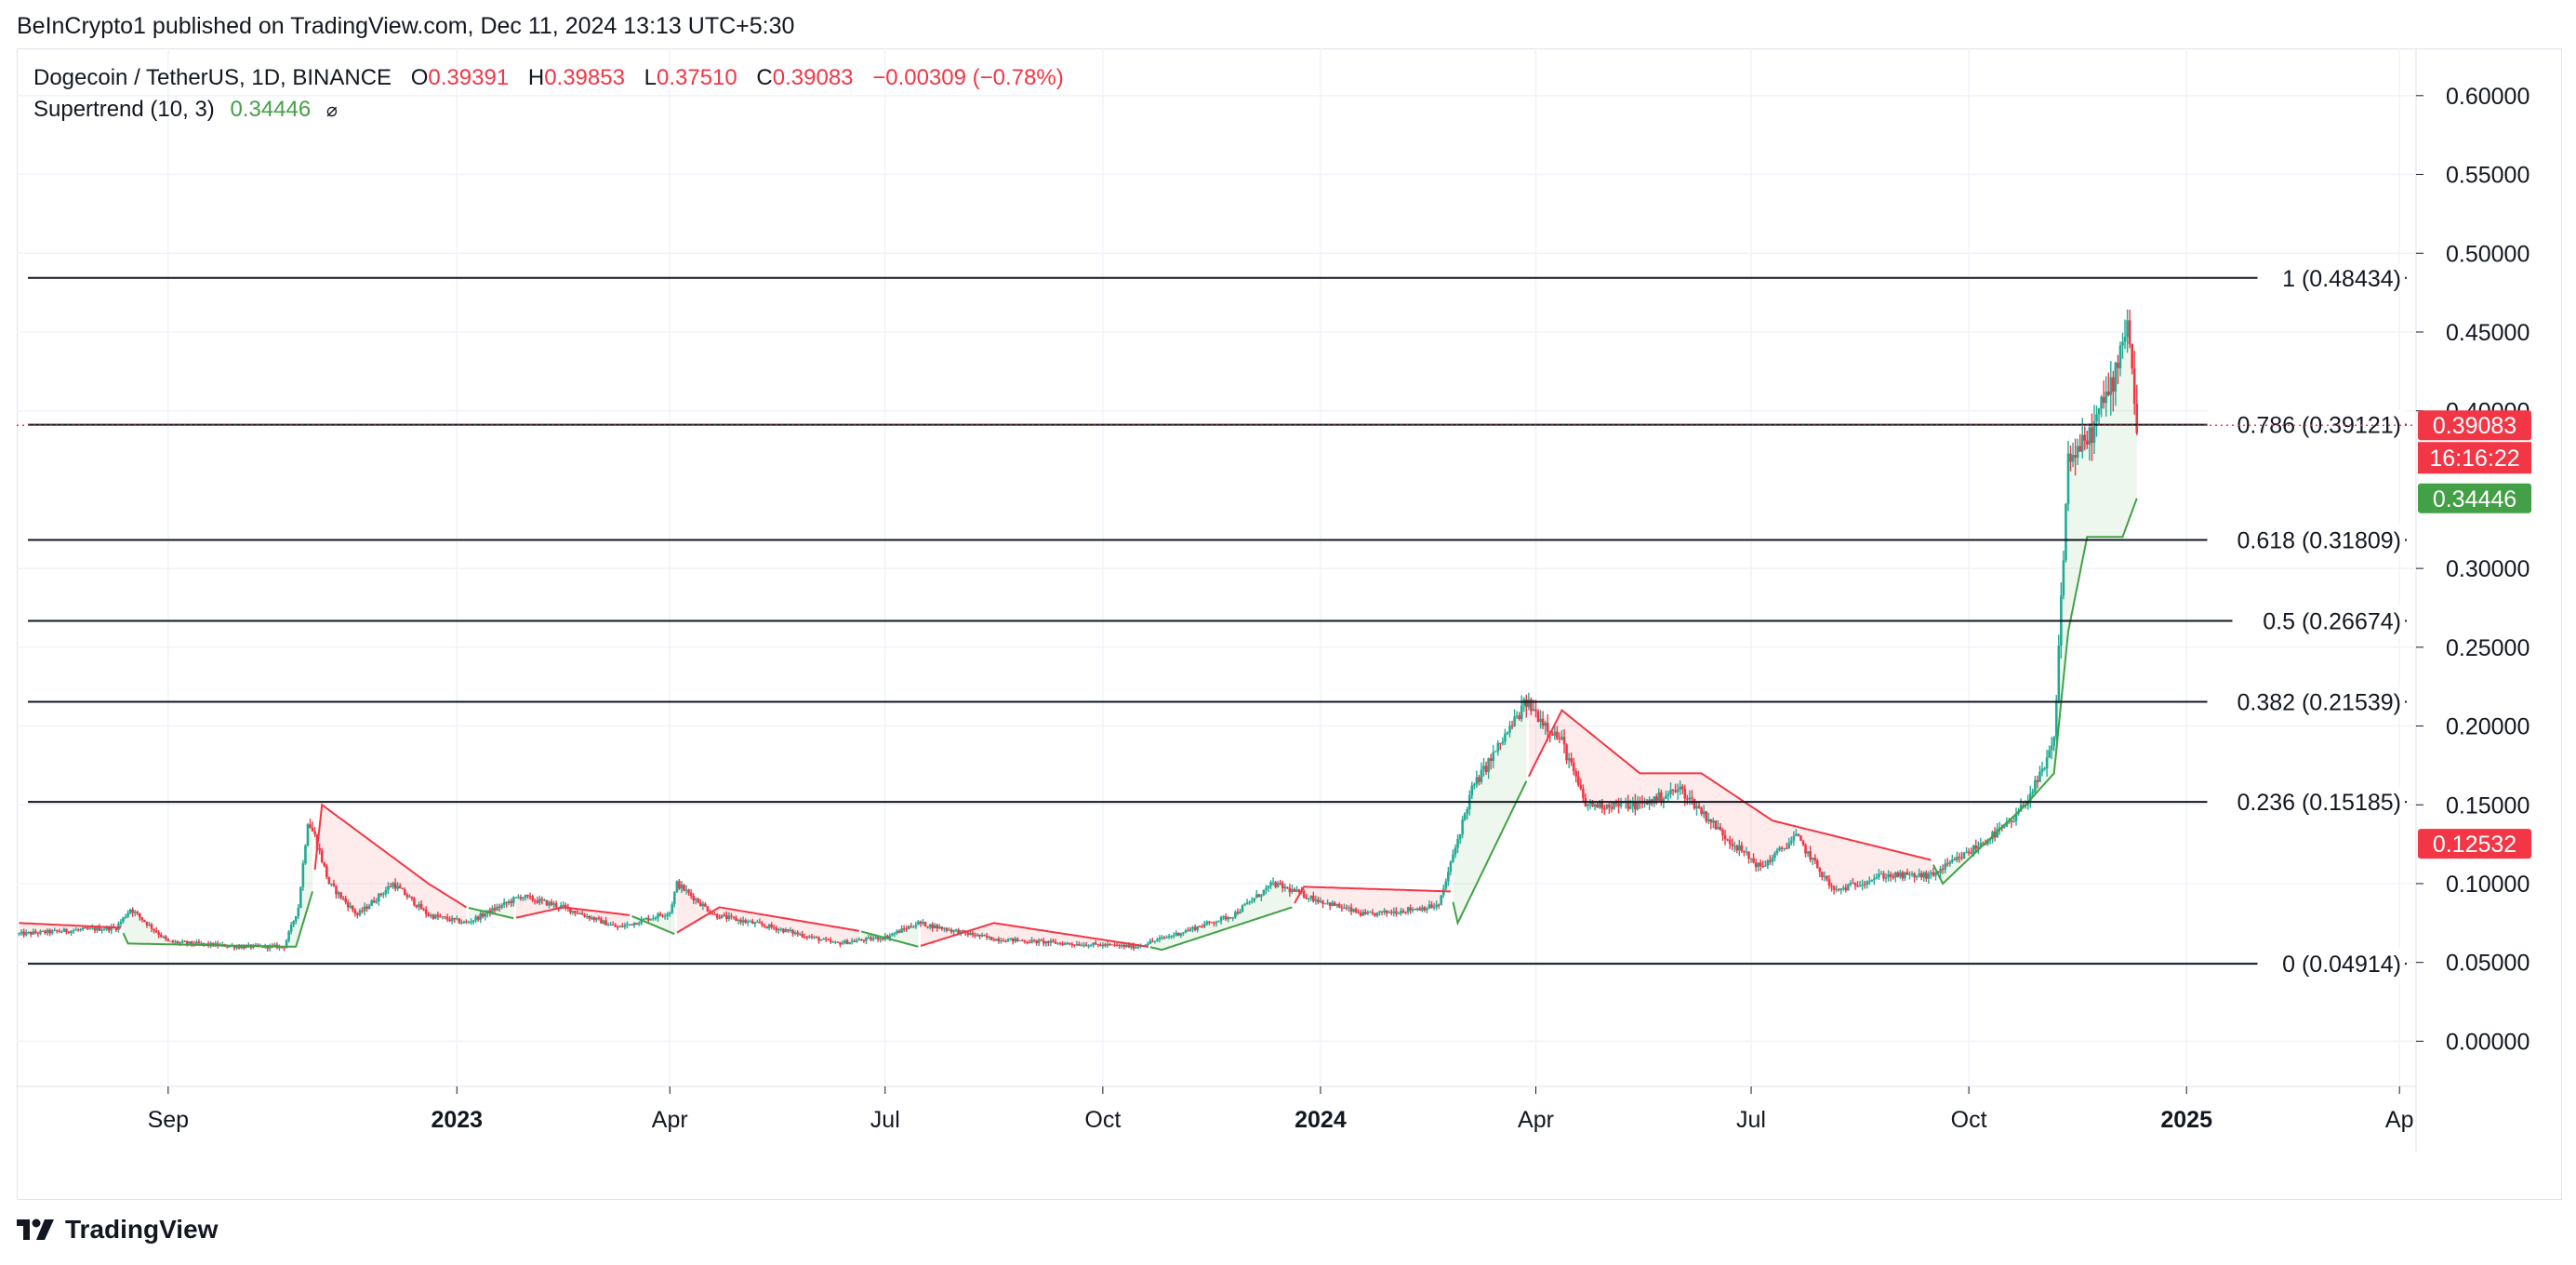 This screenshot has height=1265, width=2576. What do you see at coordinates (2306, 702) in the screenshot?
I see `fib-label-bg` at bounding box center [2306, 702].